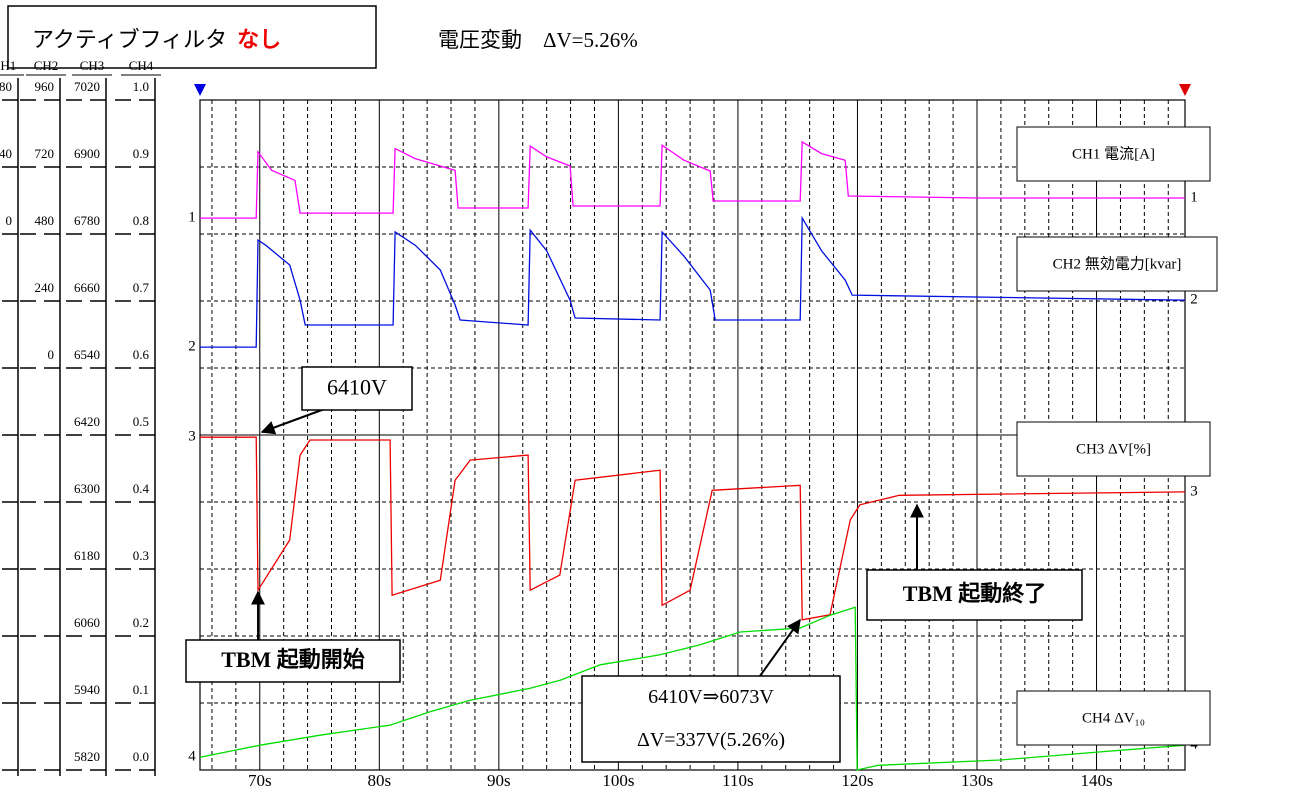 Image resolution: width=1293 pixels, height=792 pixels. Describe the element at coordinates (141, 86) in the screenshot. I see `scale-tick-label: 1.0` at that location.